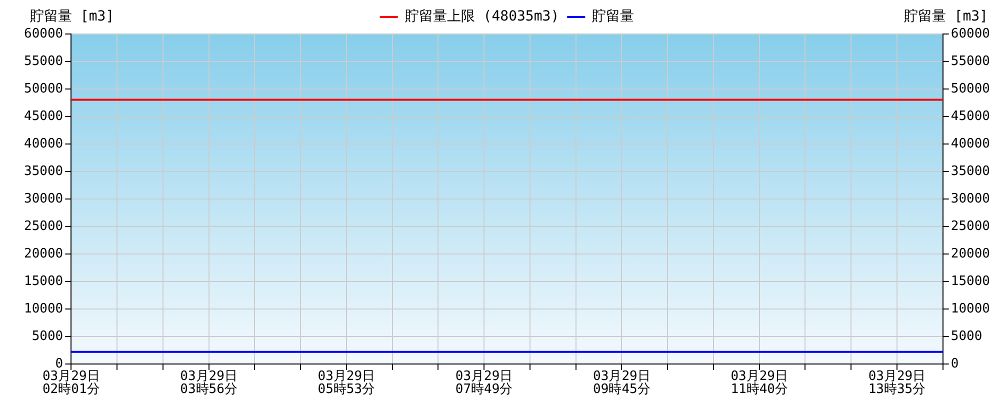 Image resolution: width=1000 pixels, height=400 pixels. I want to click on x-tick-label: 03月29日 09時45分, so click(621, 382).